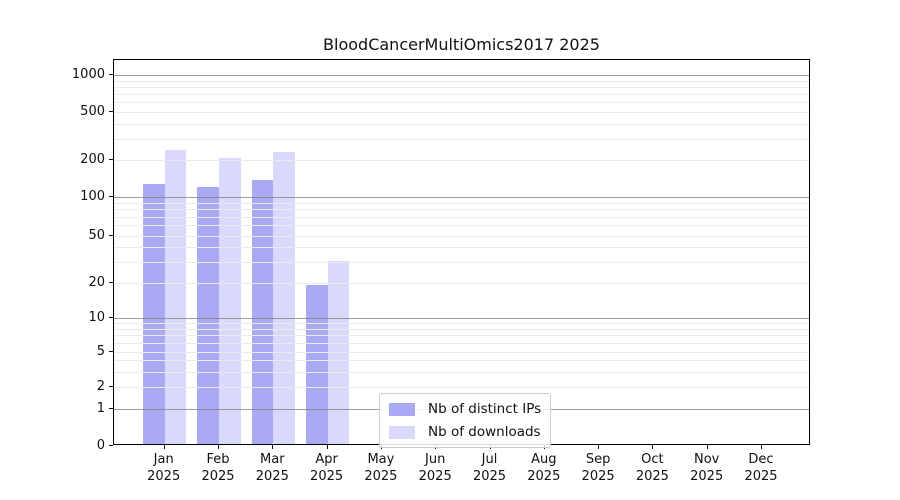 The width and height of the screenshot is (900, 500). Describe the element at coordinates (218, 468) in the screenshot. I see `x-axis-tick-label-feb: Feb 2025` at that location.